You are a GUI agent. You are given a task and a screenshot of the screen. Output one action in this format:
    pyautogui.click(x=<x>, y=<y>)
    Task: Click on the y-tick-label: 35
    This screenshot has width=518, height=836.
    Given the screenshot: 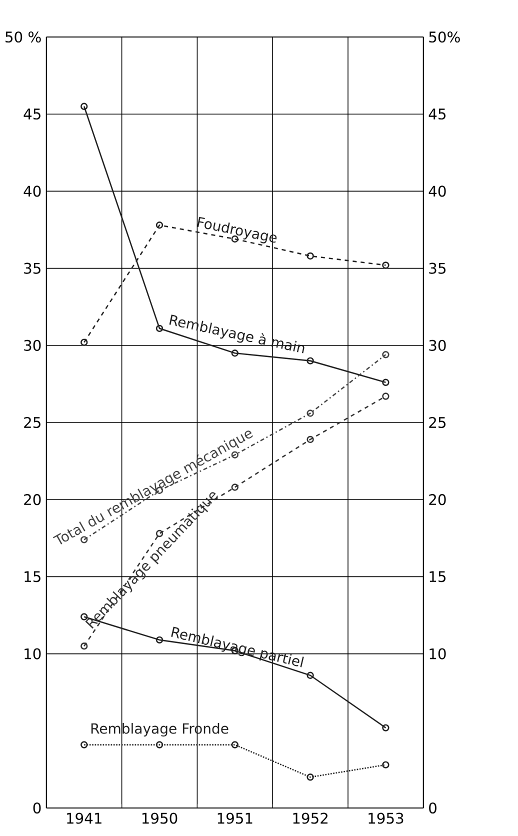 What is the action you would take?
    pyautogui.click(x=32, y=268)
    